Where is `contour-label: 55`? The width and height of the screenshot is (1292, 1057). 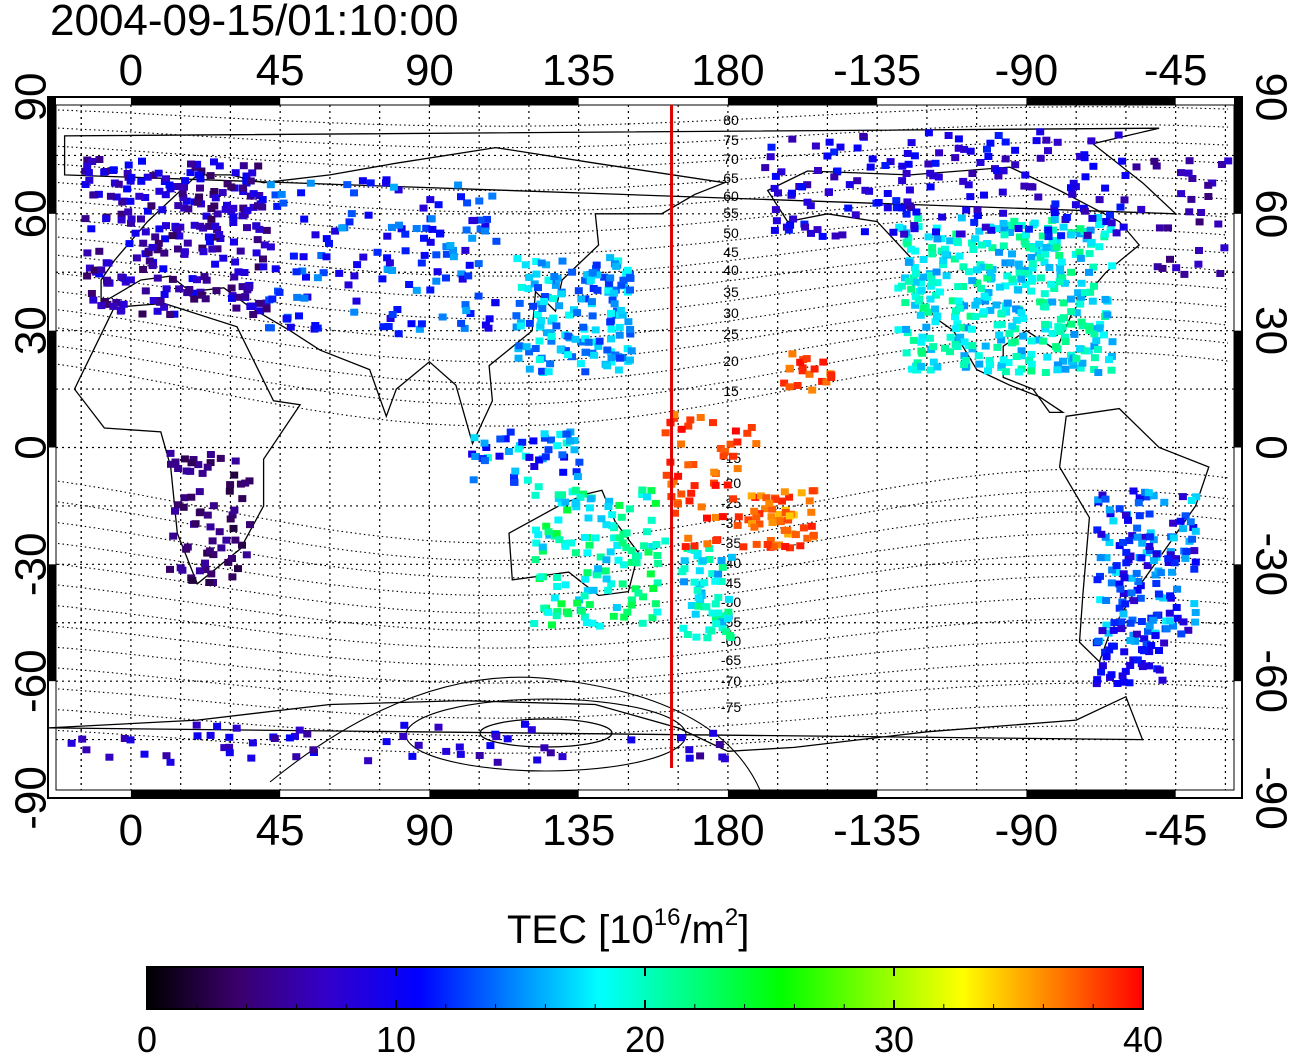 contour-label: 55 is located at coordinates (731, 213).